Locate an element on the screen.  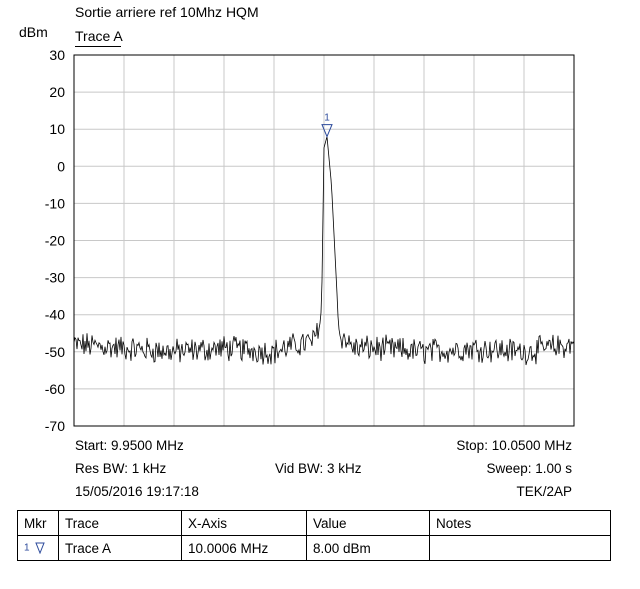
marker-trace: Trace A is located at coordinates (120, 548).